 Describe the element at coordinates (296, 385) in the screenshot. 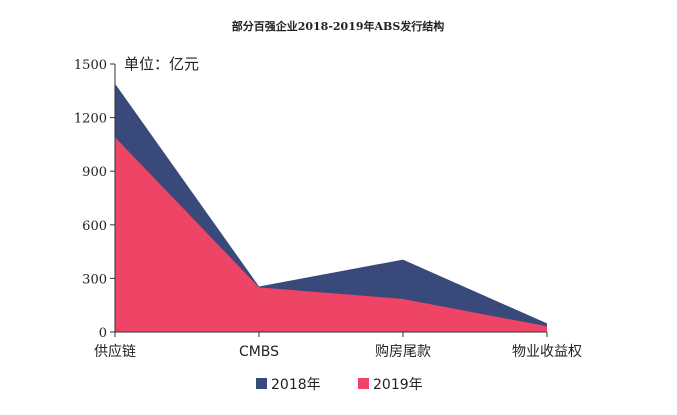

I see `legend-label-1: 2018年` at that location.